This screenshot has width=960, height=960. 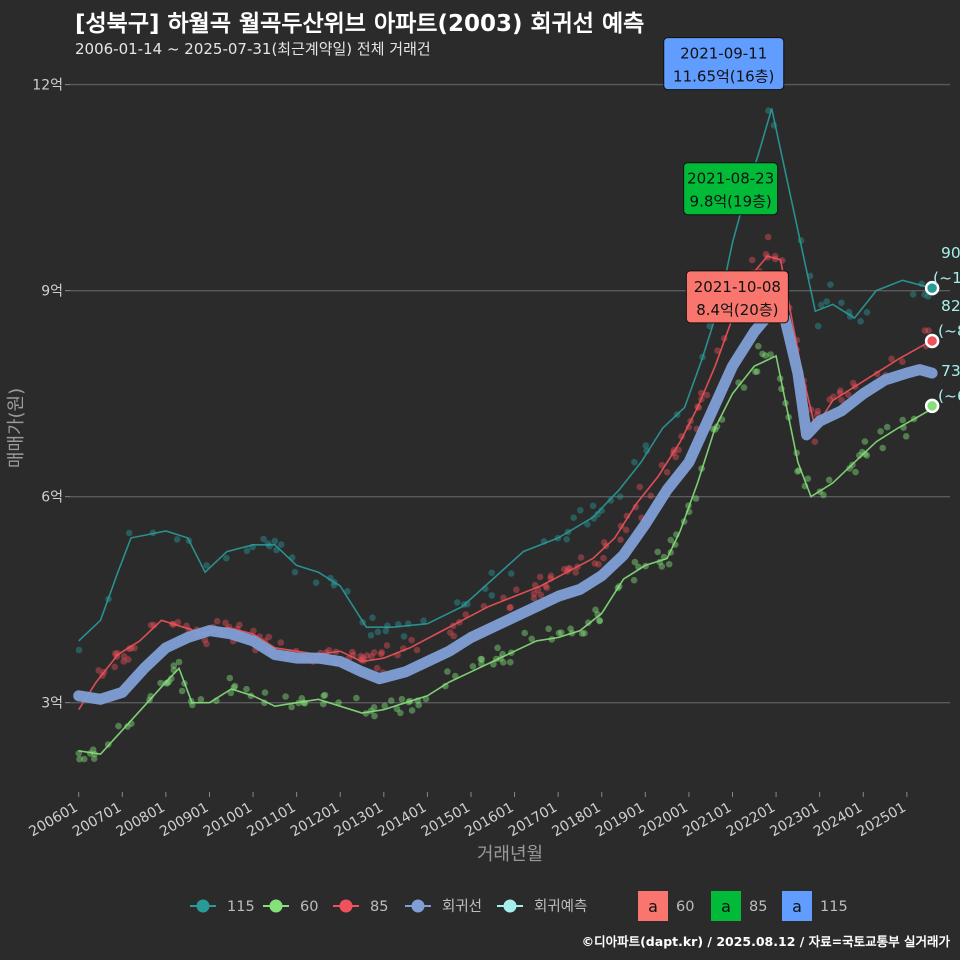 What do you see at coordinates (730, 179) in the screenshot?
I see `annotation-date: 2021-08-23` at bounding box center [730, 179].